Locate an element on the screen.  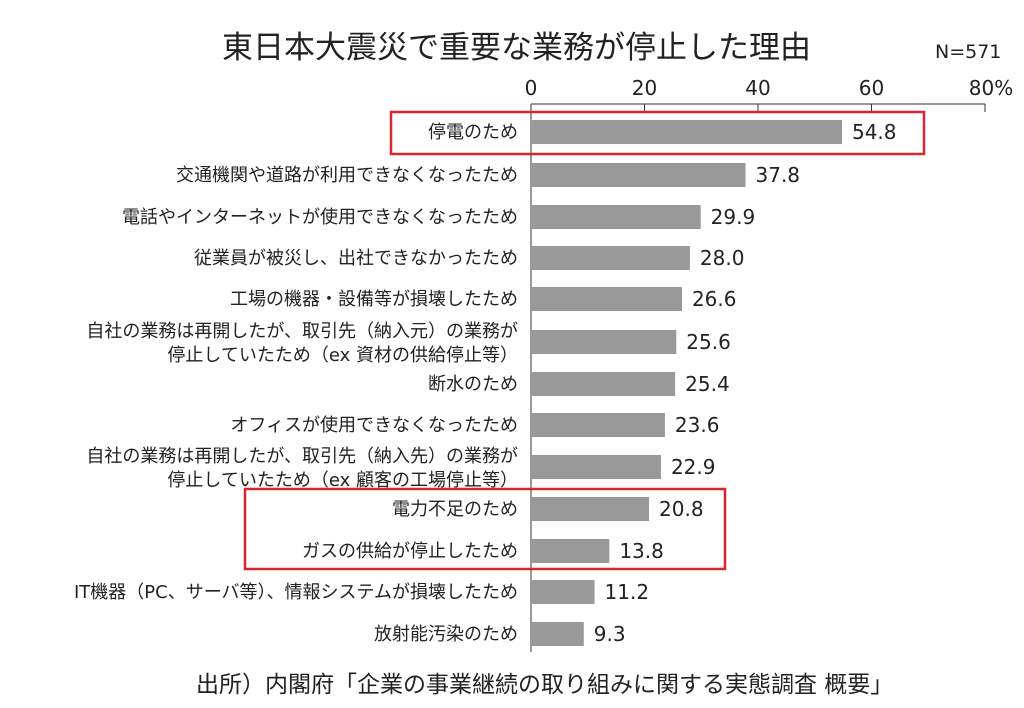
value-label: 22.9 is located at coordinates (693, 467).